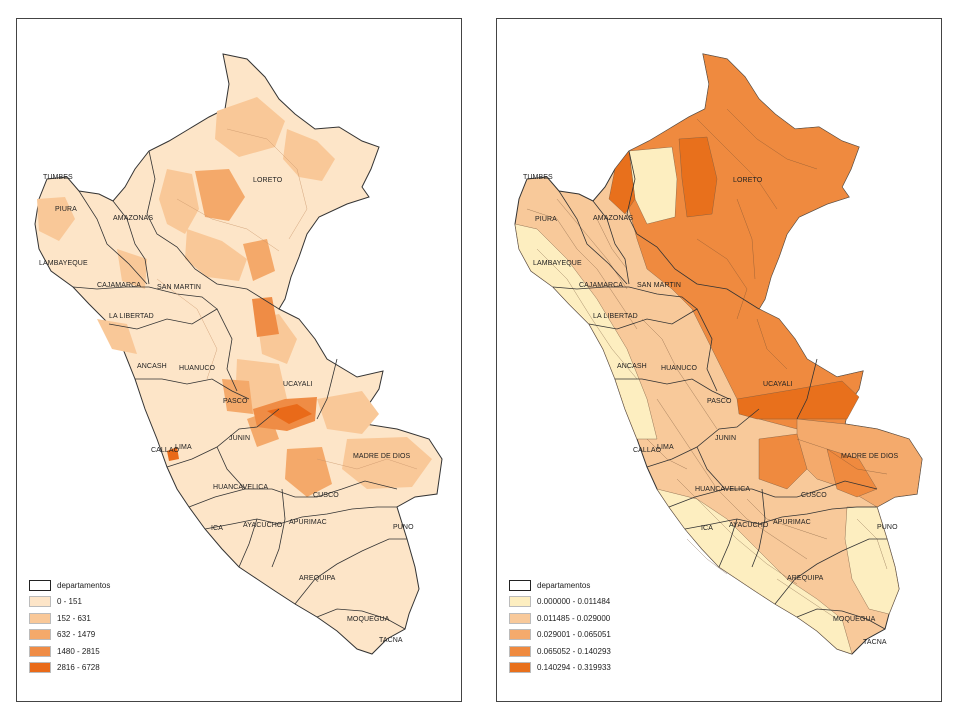  I want to click on legend-class-label: 152 - 631, so click(74, 618).